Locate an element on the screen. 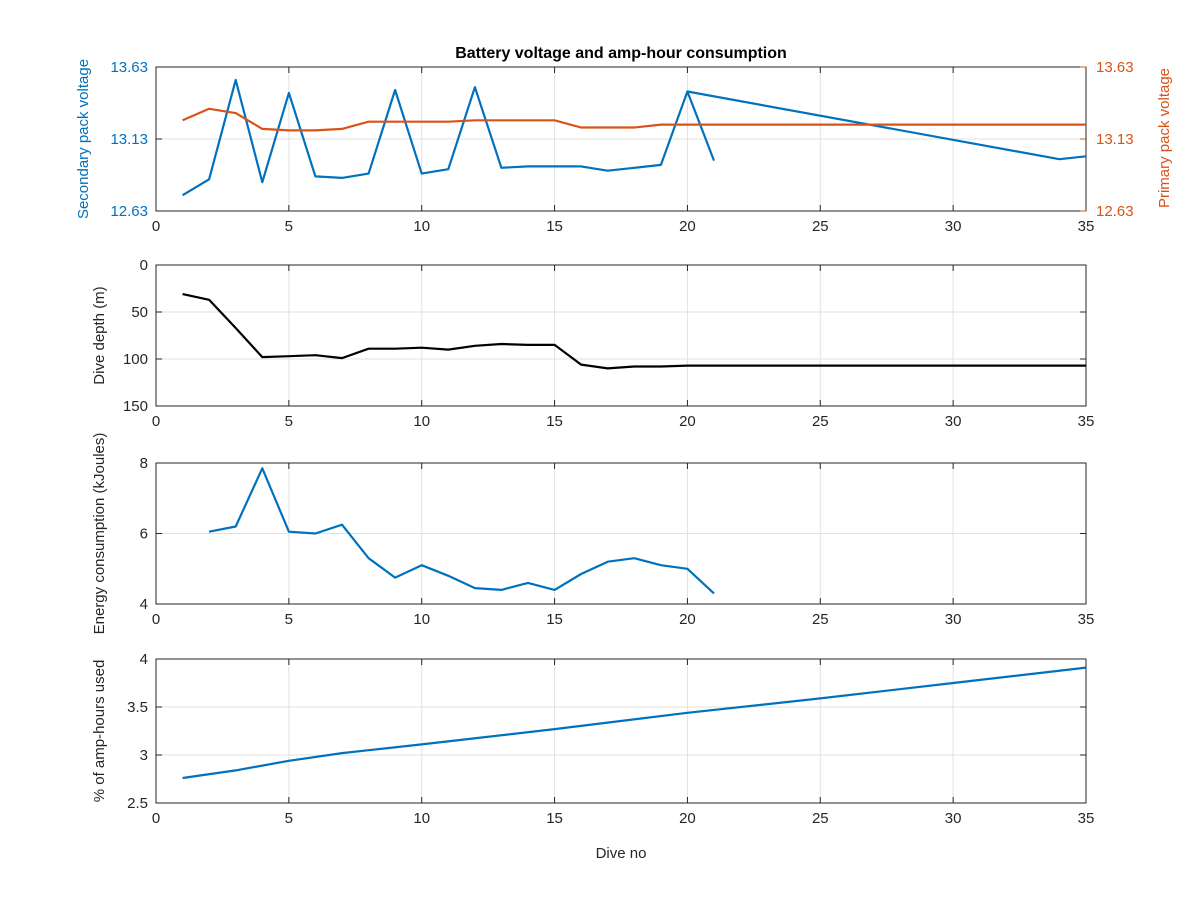  y-right-tick-label: 12.63 is located at coordinates (1115, 211).